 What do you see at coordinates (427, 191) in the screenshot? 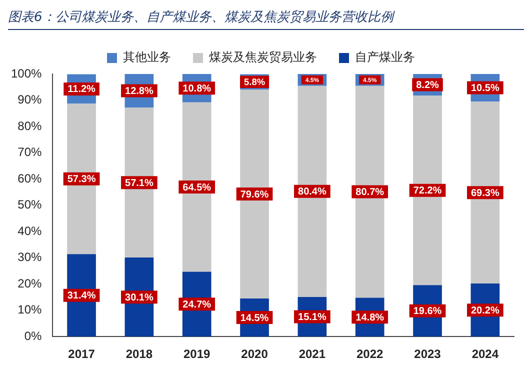
I see `data-label: 72.2%` at bounding box center [427, 191].